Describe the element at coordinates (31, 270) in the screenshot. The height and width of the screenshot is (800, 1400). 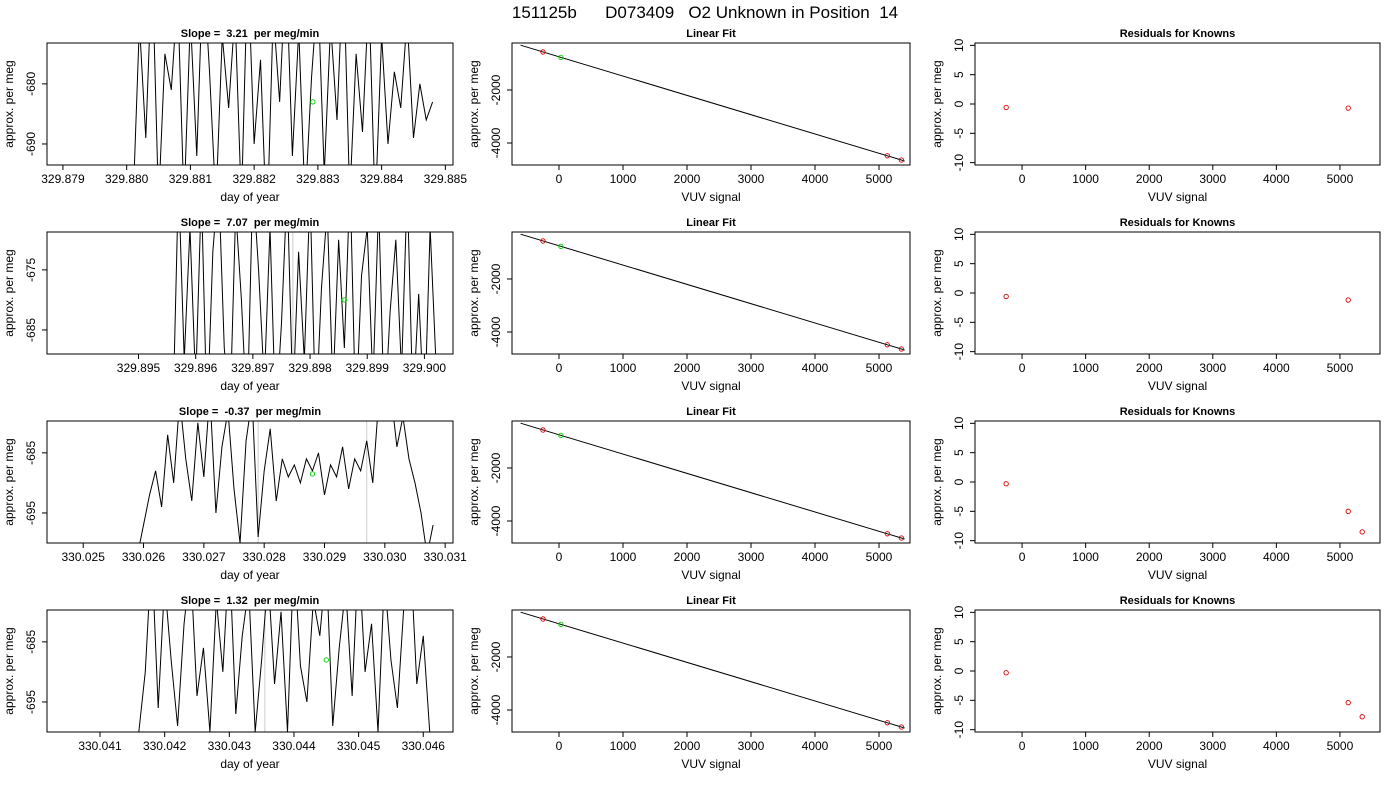
I see `y-tick-label: -675` at that location.